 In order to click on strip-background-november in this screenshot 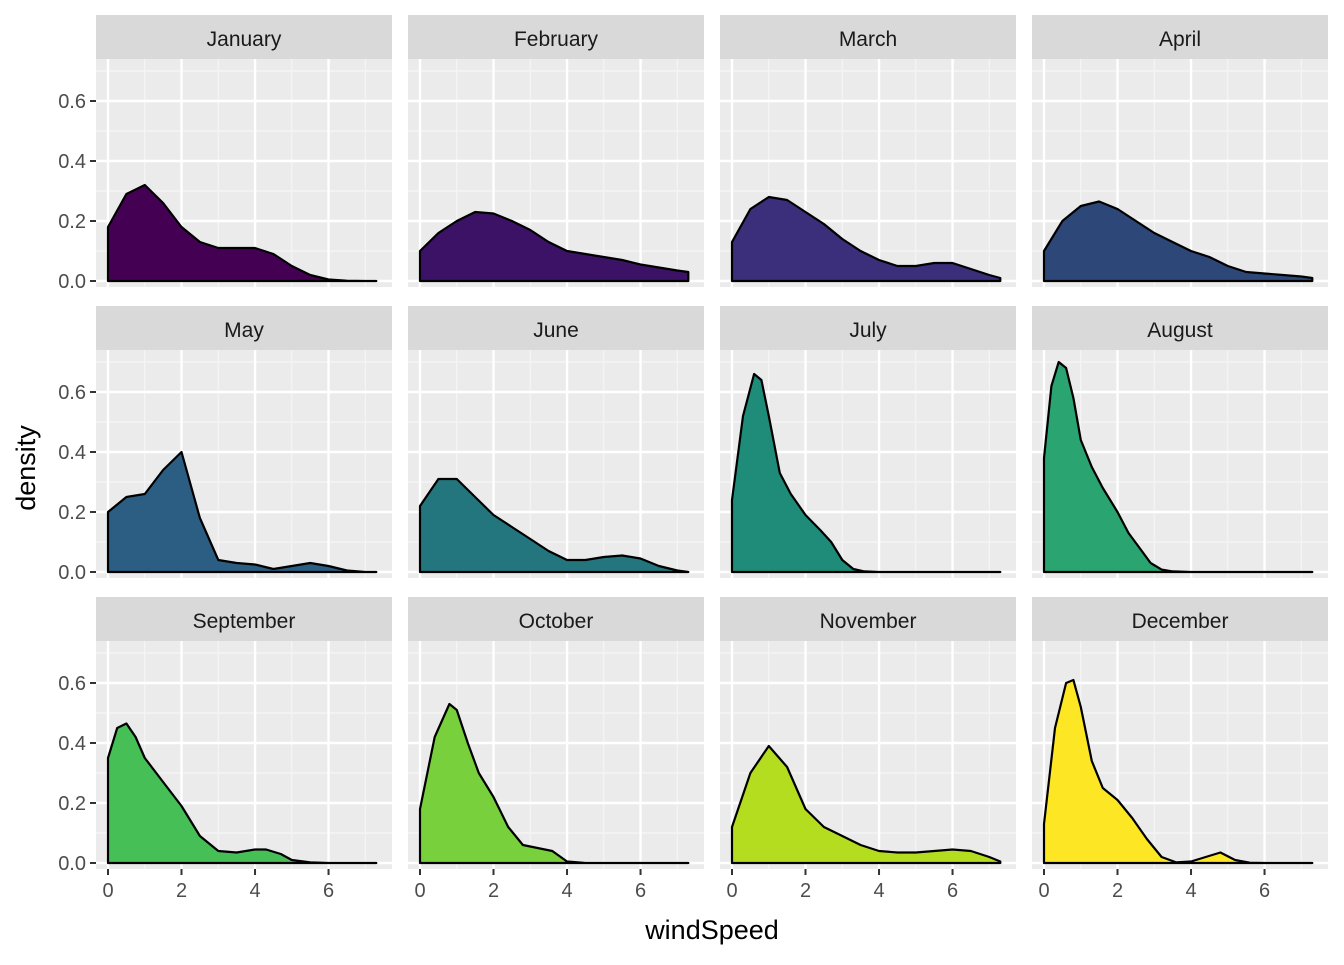, I will do `click(868, 619)`.